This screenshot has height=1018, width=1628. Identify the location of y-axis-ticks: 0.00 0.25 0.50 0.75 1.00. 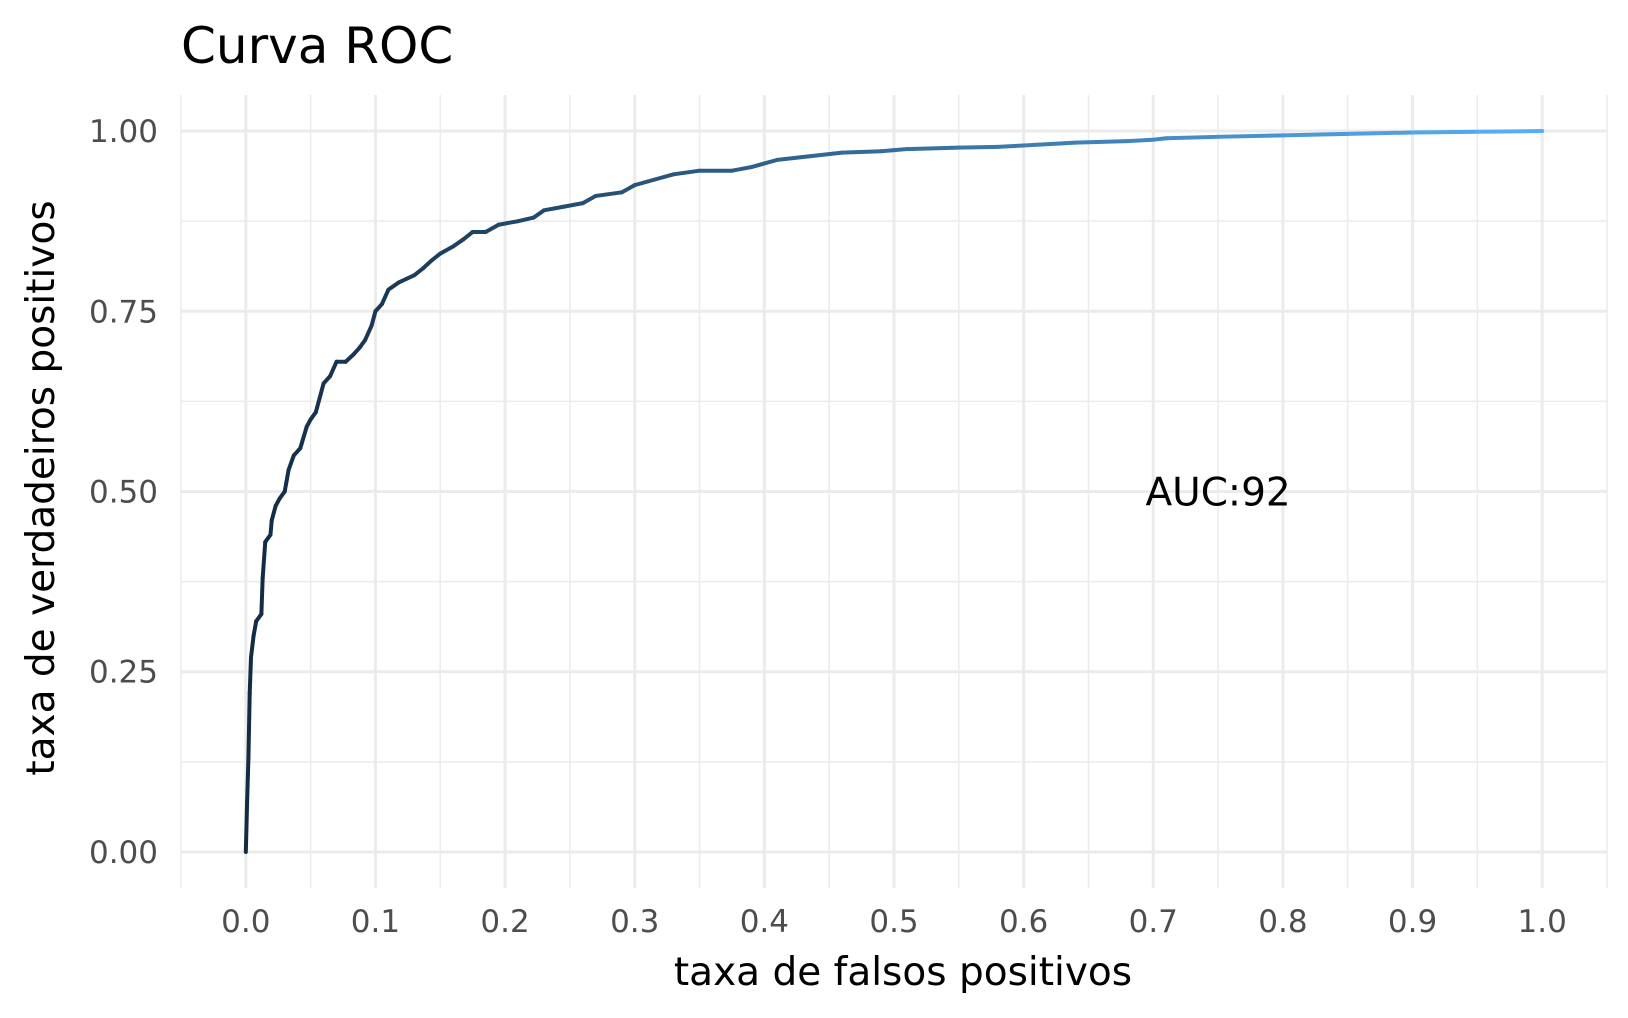
(123, 492).